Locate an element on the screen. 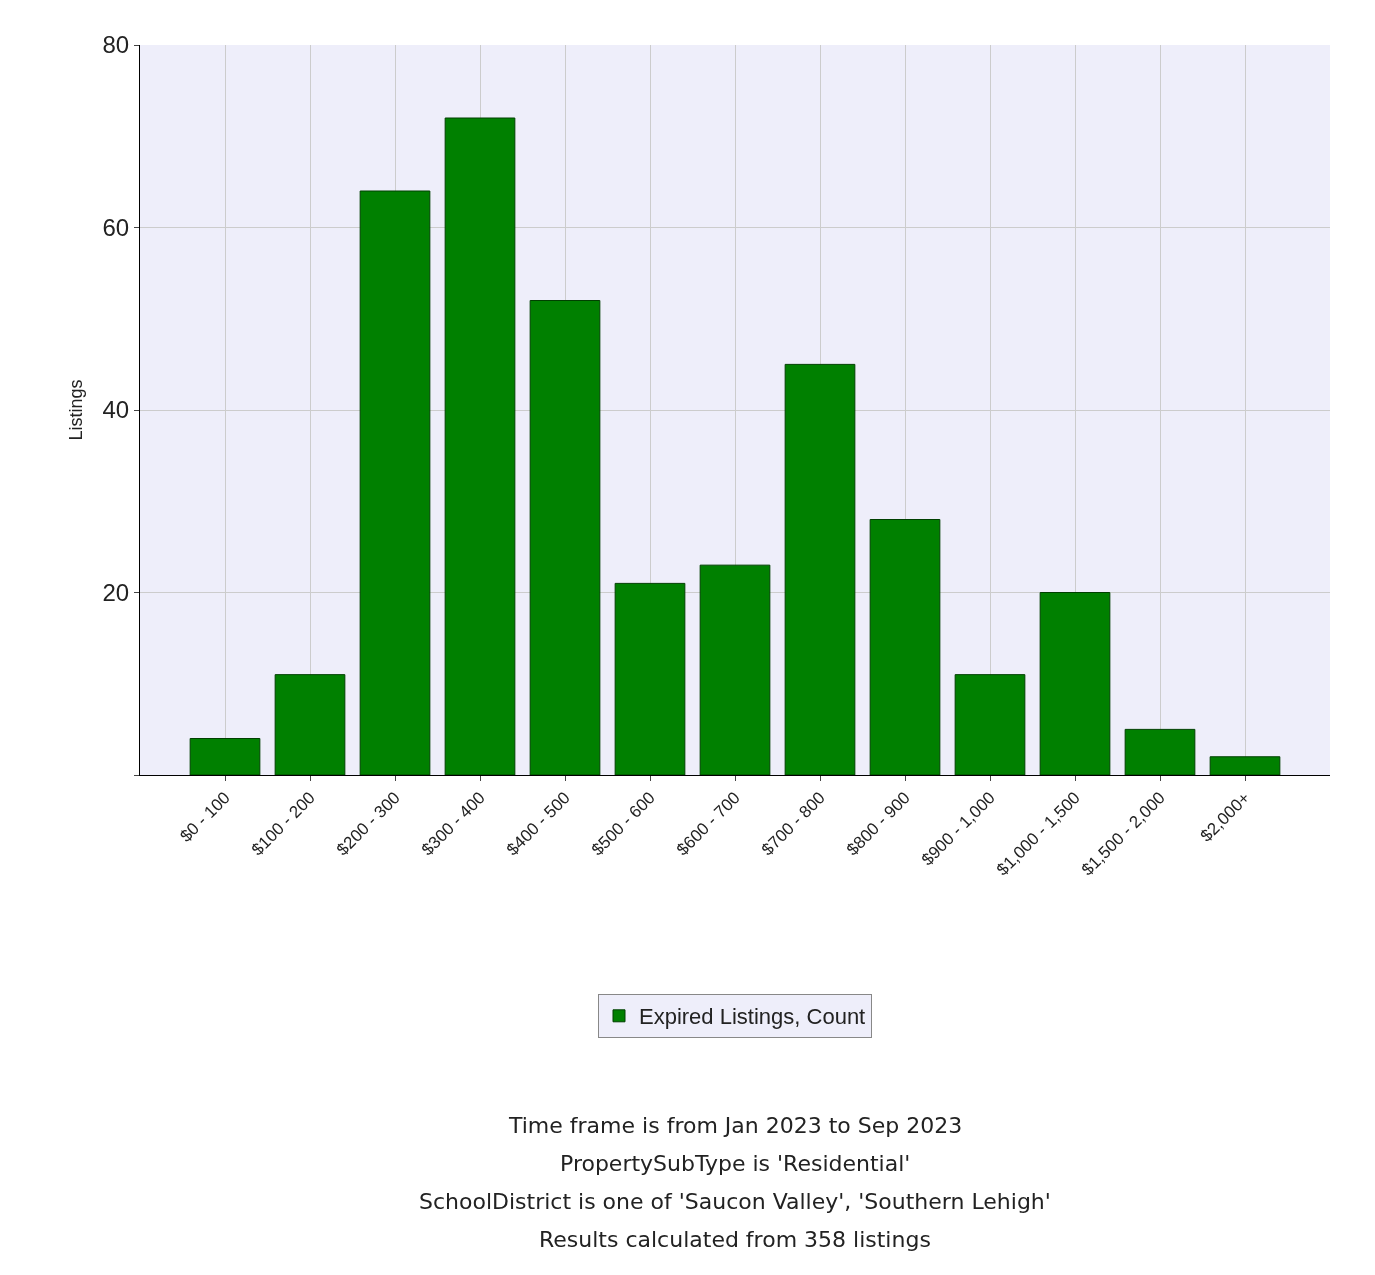  text: Time frame is from Jan 2023 to Sep 2023 is located at coordinates (735, 1125).